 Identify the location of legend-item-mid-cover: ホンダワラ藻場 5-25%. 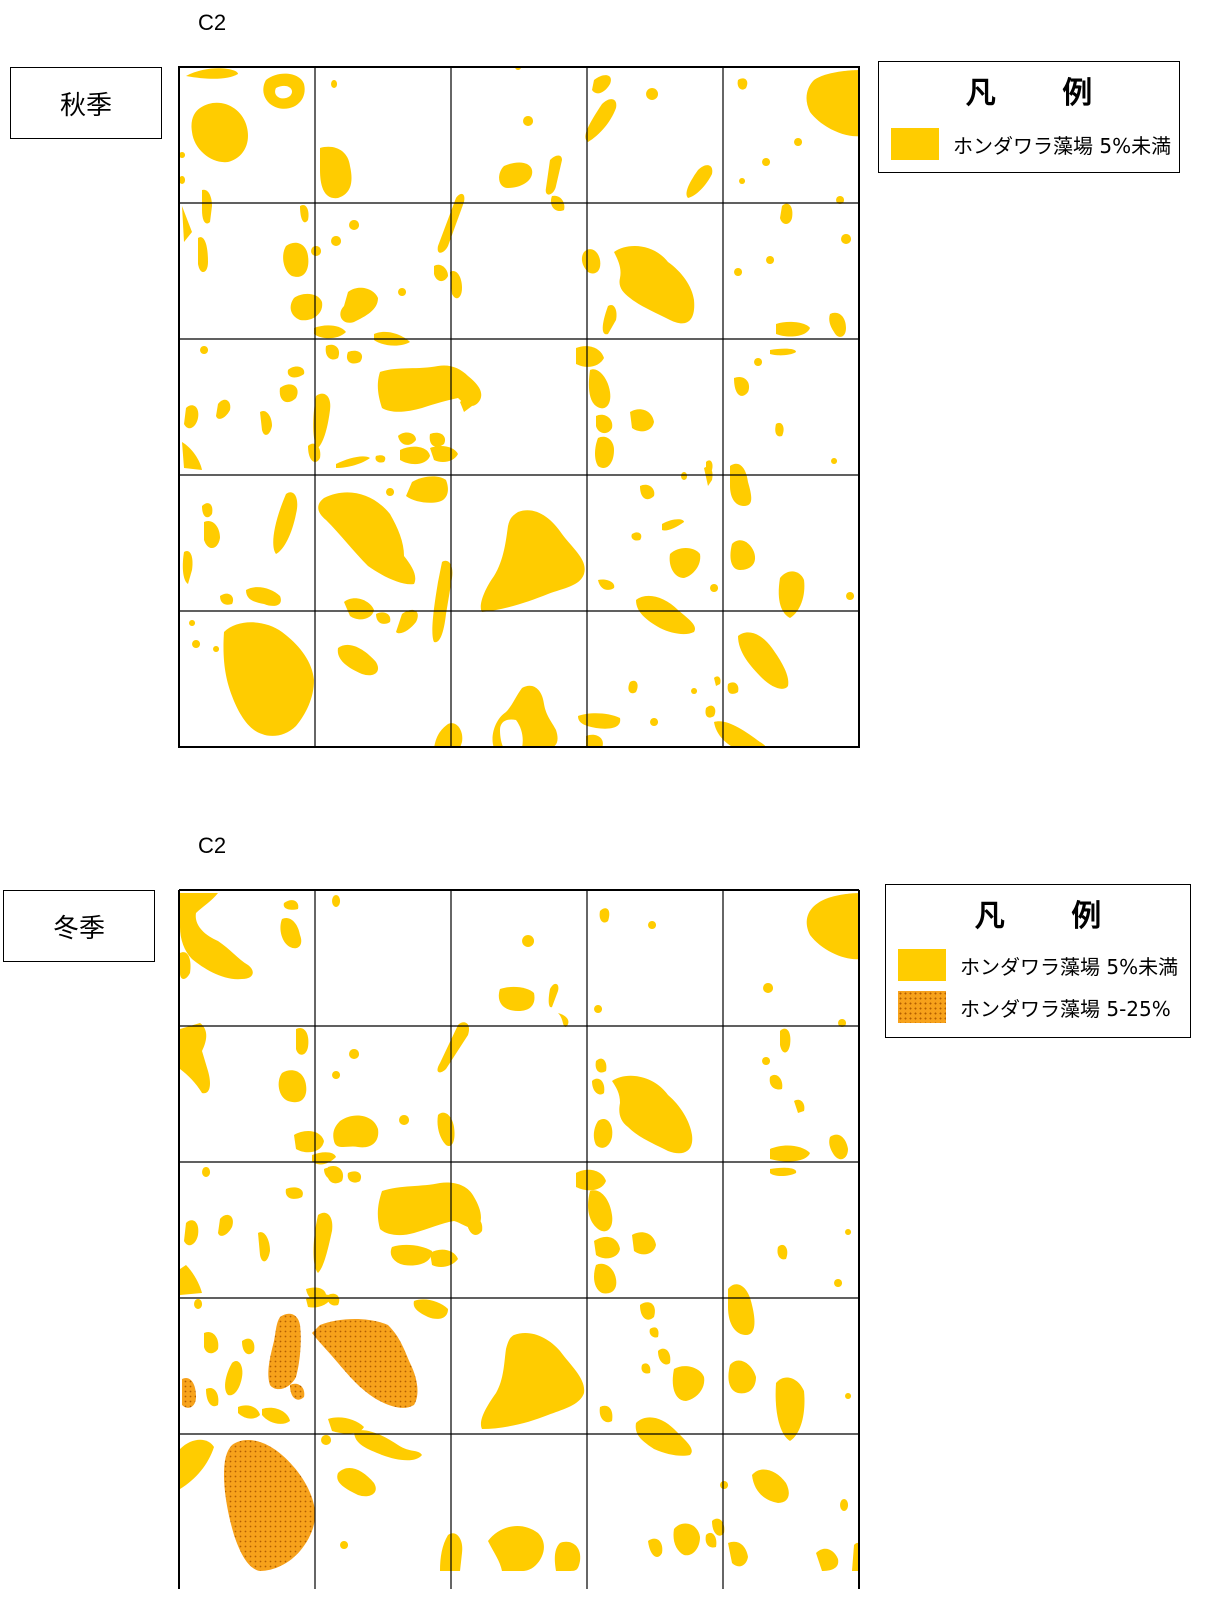
(1034, 1007).